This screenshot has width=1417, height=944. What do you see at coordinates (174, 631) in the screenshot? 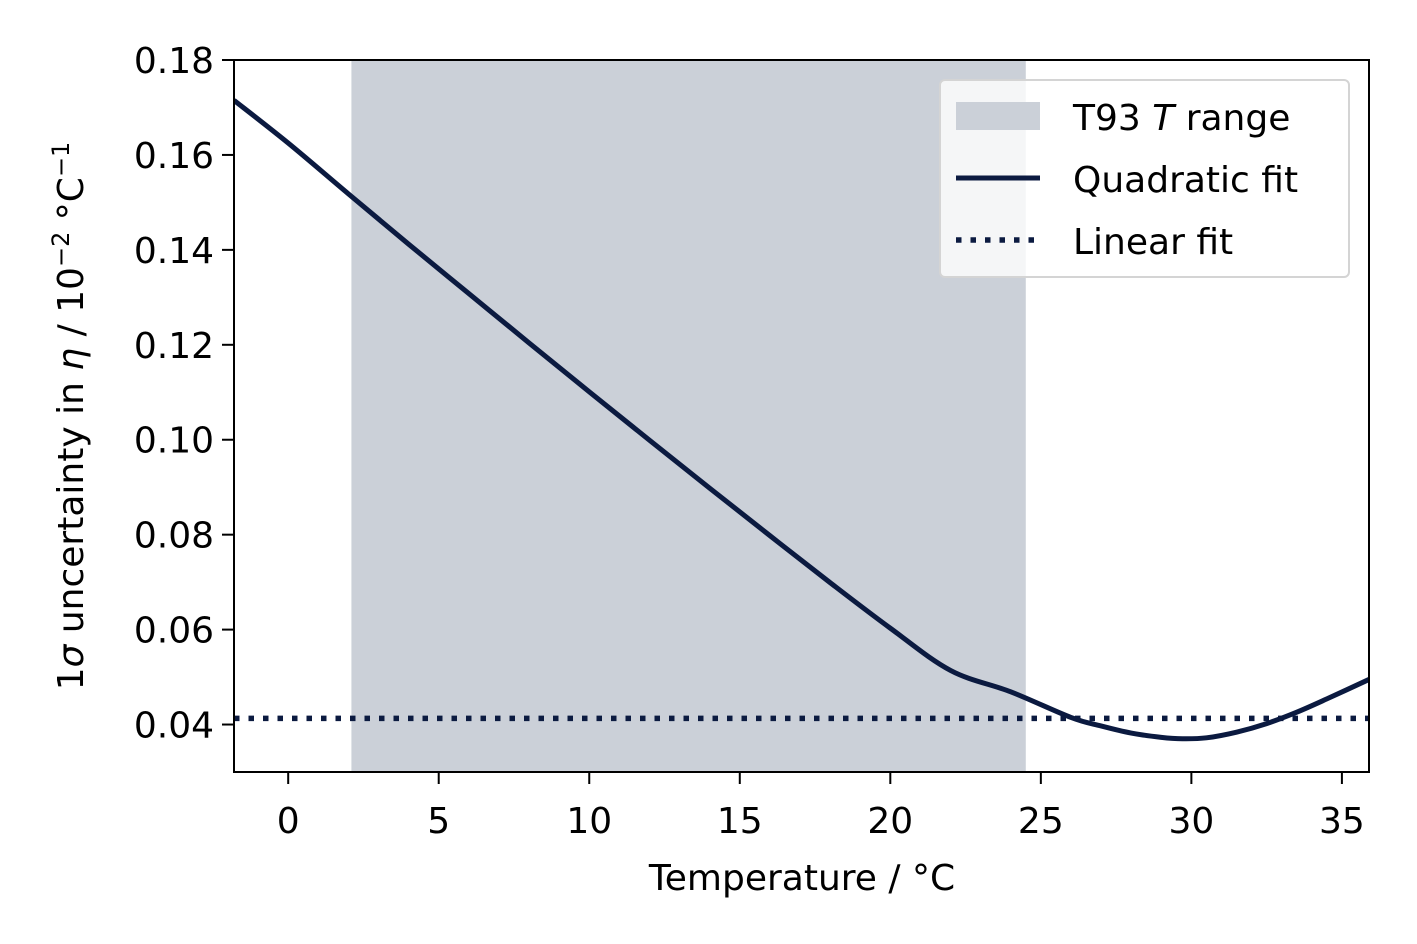
I see `y-tick-label: 0.06` at bounding box center [174, 631].